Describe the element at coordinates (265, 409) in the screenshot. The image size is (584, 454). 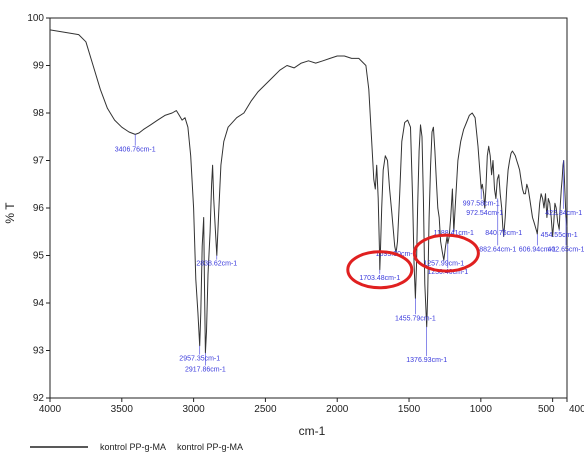
I see `x-tick-label: 2500` at that location.